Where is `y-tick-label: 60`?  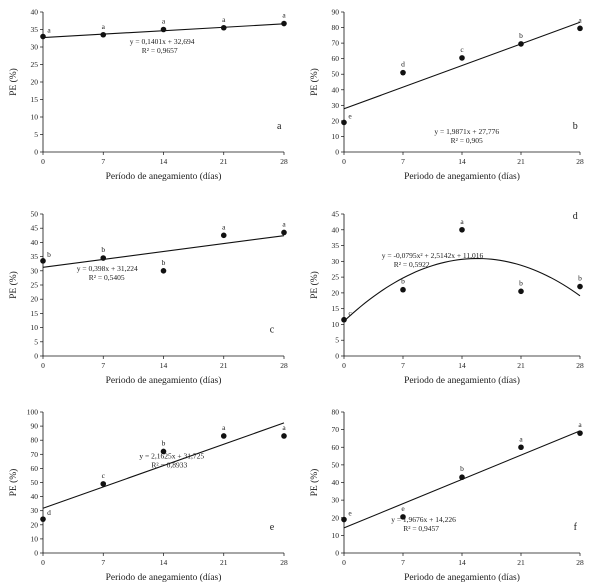
y-tick-label: 60 is located at coordinates (336, 58).